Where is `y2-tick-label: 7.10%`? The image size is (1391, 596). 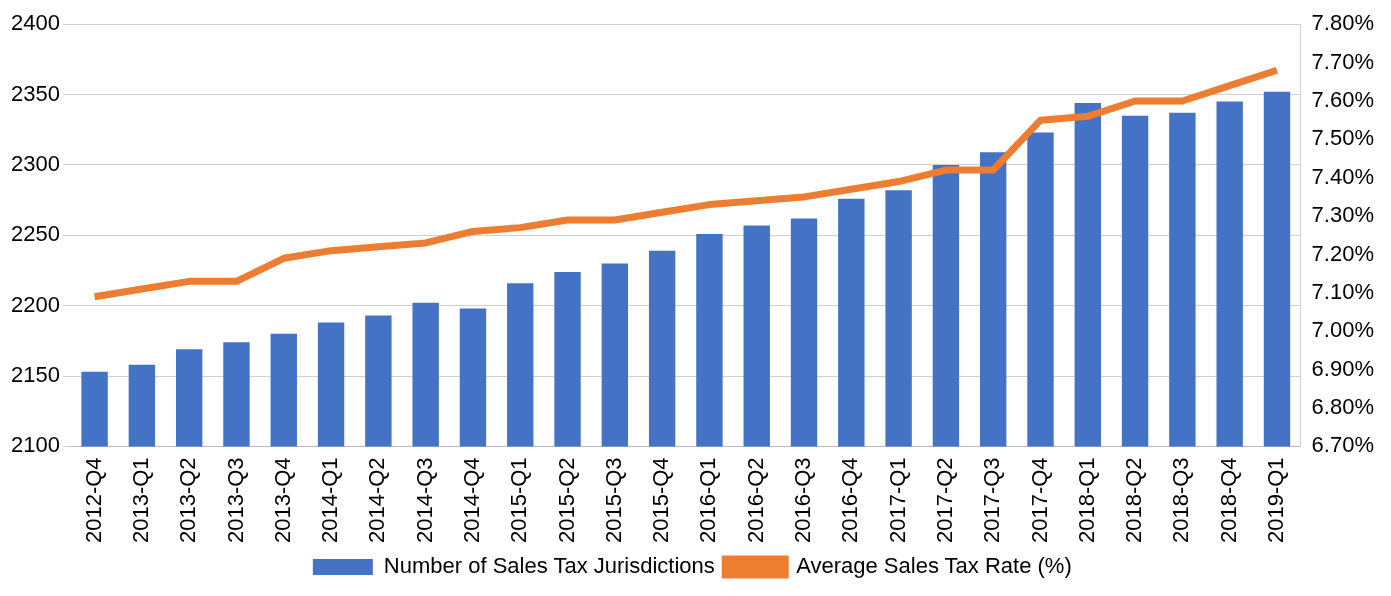 y2-tick-label: 7.10% is located at coordinates (1343, 291).